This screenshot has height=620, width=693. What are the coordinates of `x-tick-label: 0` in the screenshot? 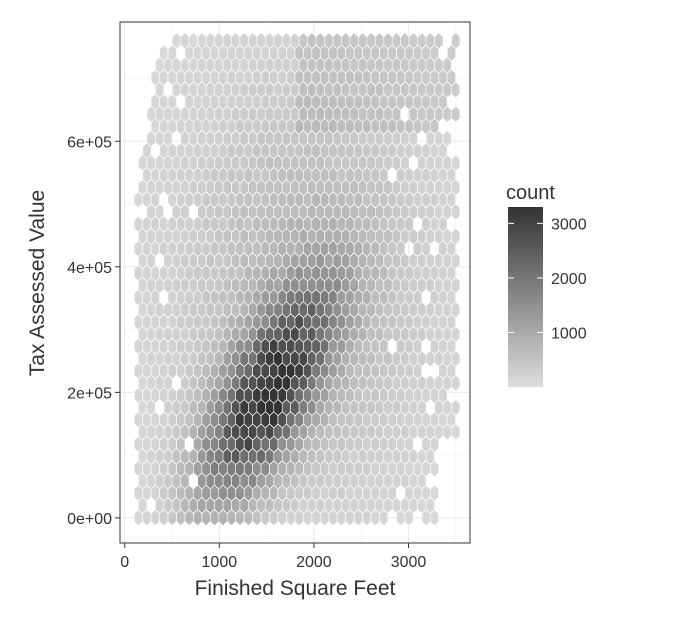 It's located at (124, 562).